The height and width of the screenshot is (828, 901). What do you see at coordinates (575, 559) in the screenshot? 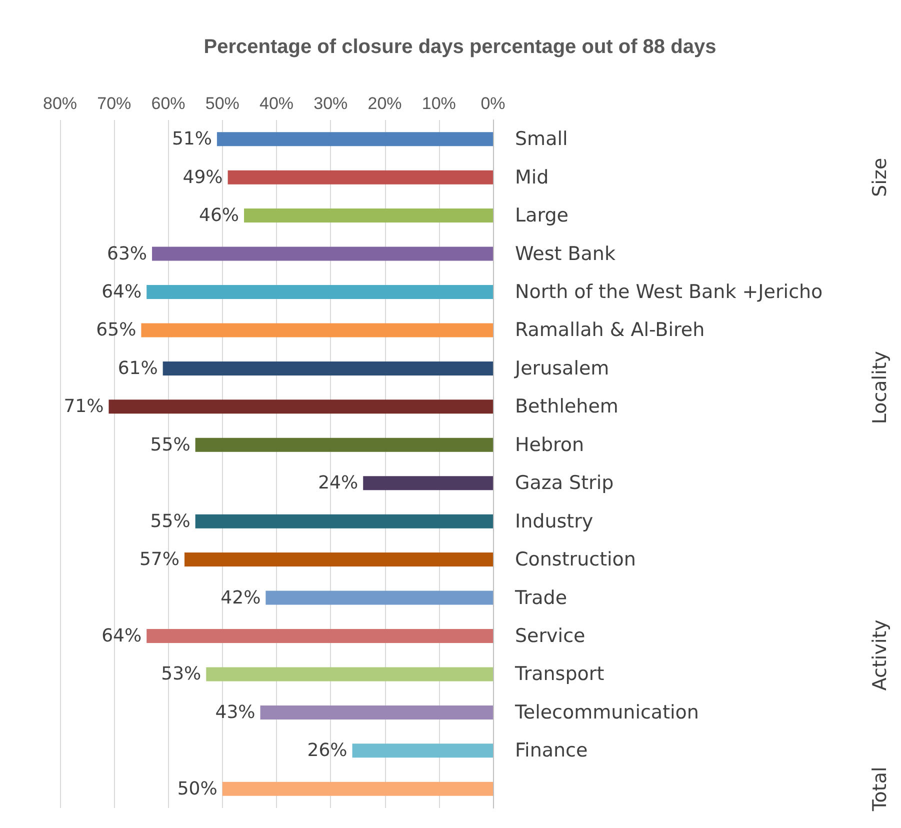
I see `y-tick-label: Construction` at bounding box center [575, 559].